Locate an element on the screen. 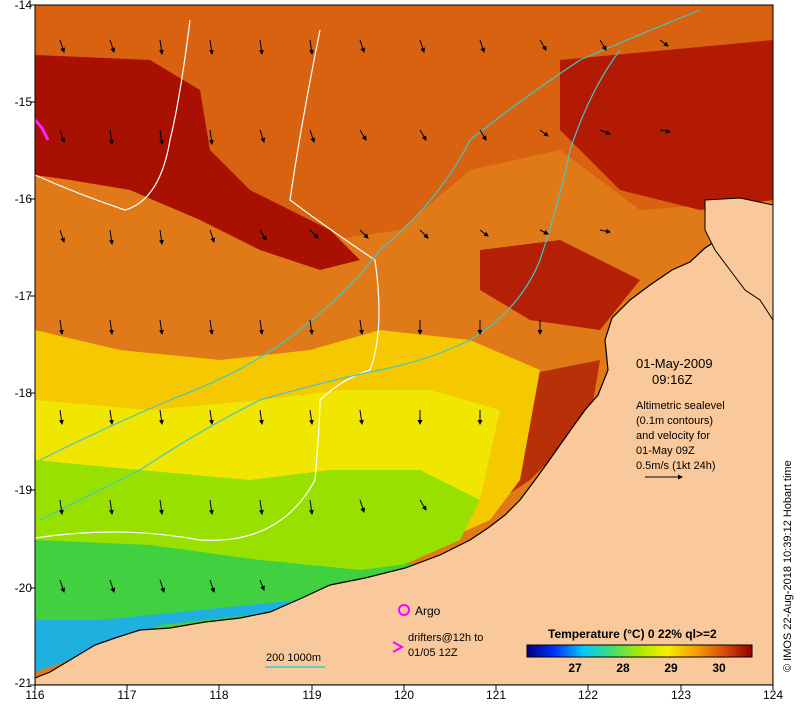 The width and height of the screenshot is (800, 710). y-tick-label: -20 is located at coordinates (23, 588).